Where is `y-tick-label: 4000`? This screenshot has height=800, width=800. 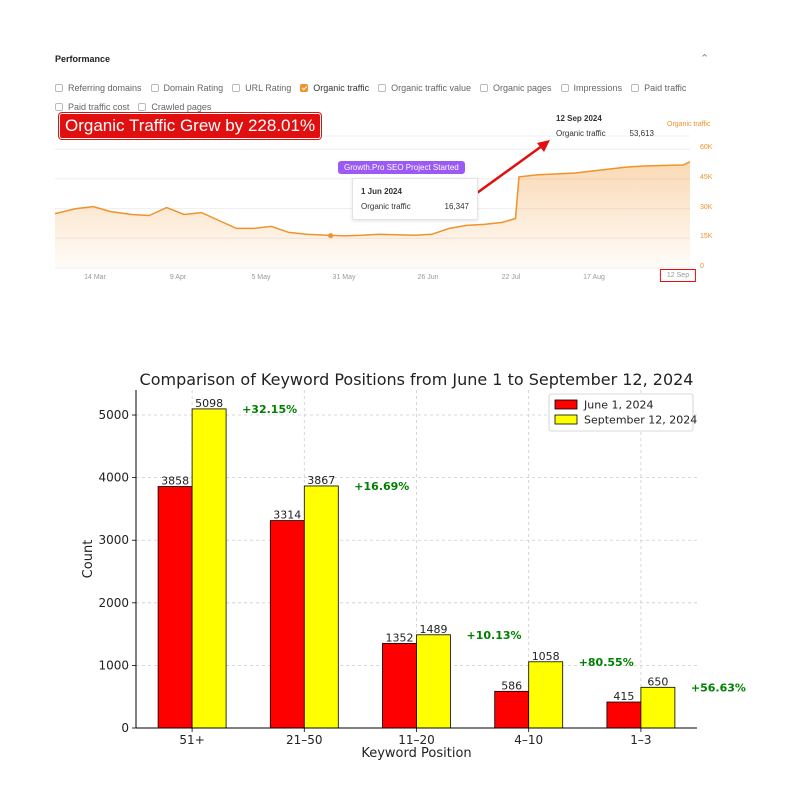
y-tick-label: 4000 is located at coordinates (113, 478).